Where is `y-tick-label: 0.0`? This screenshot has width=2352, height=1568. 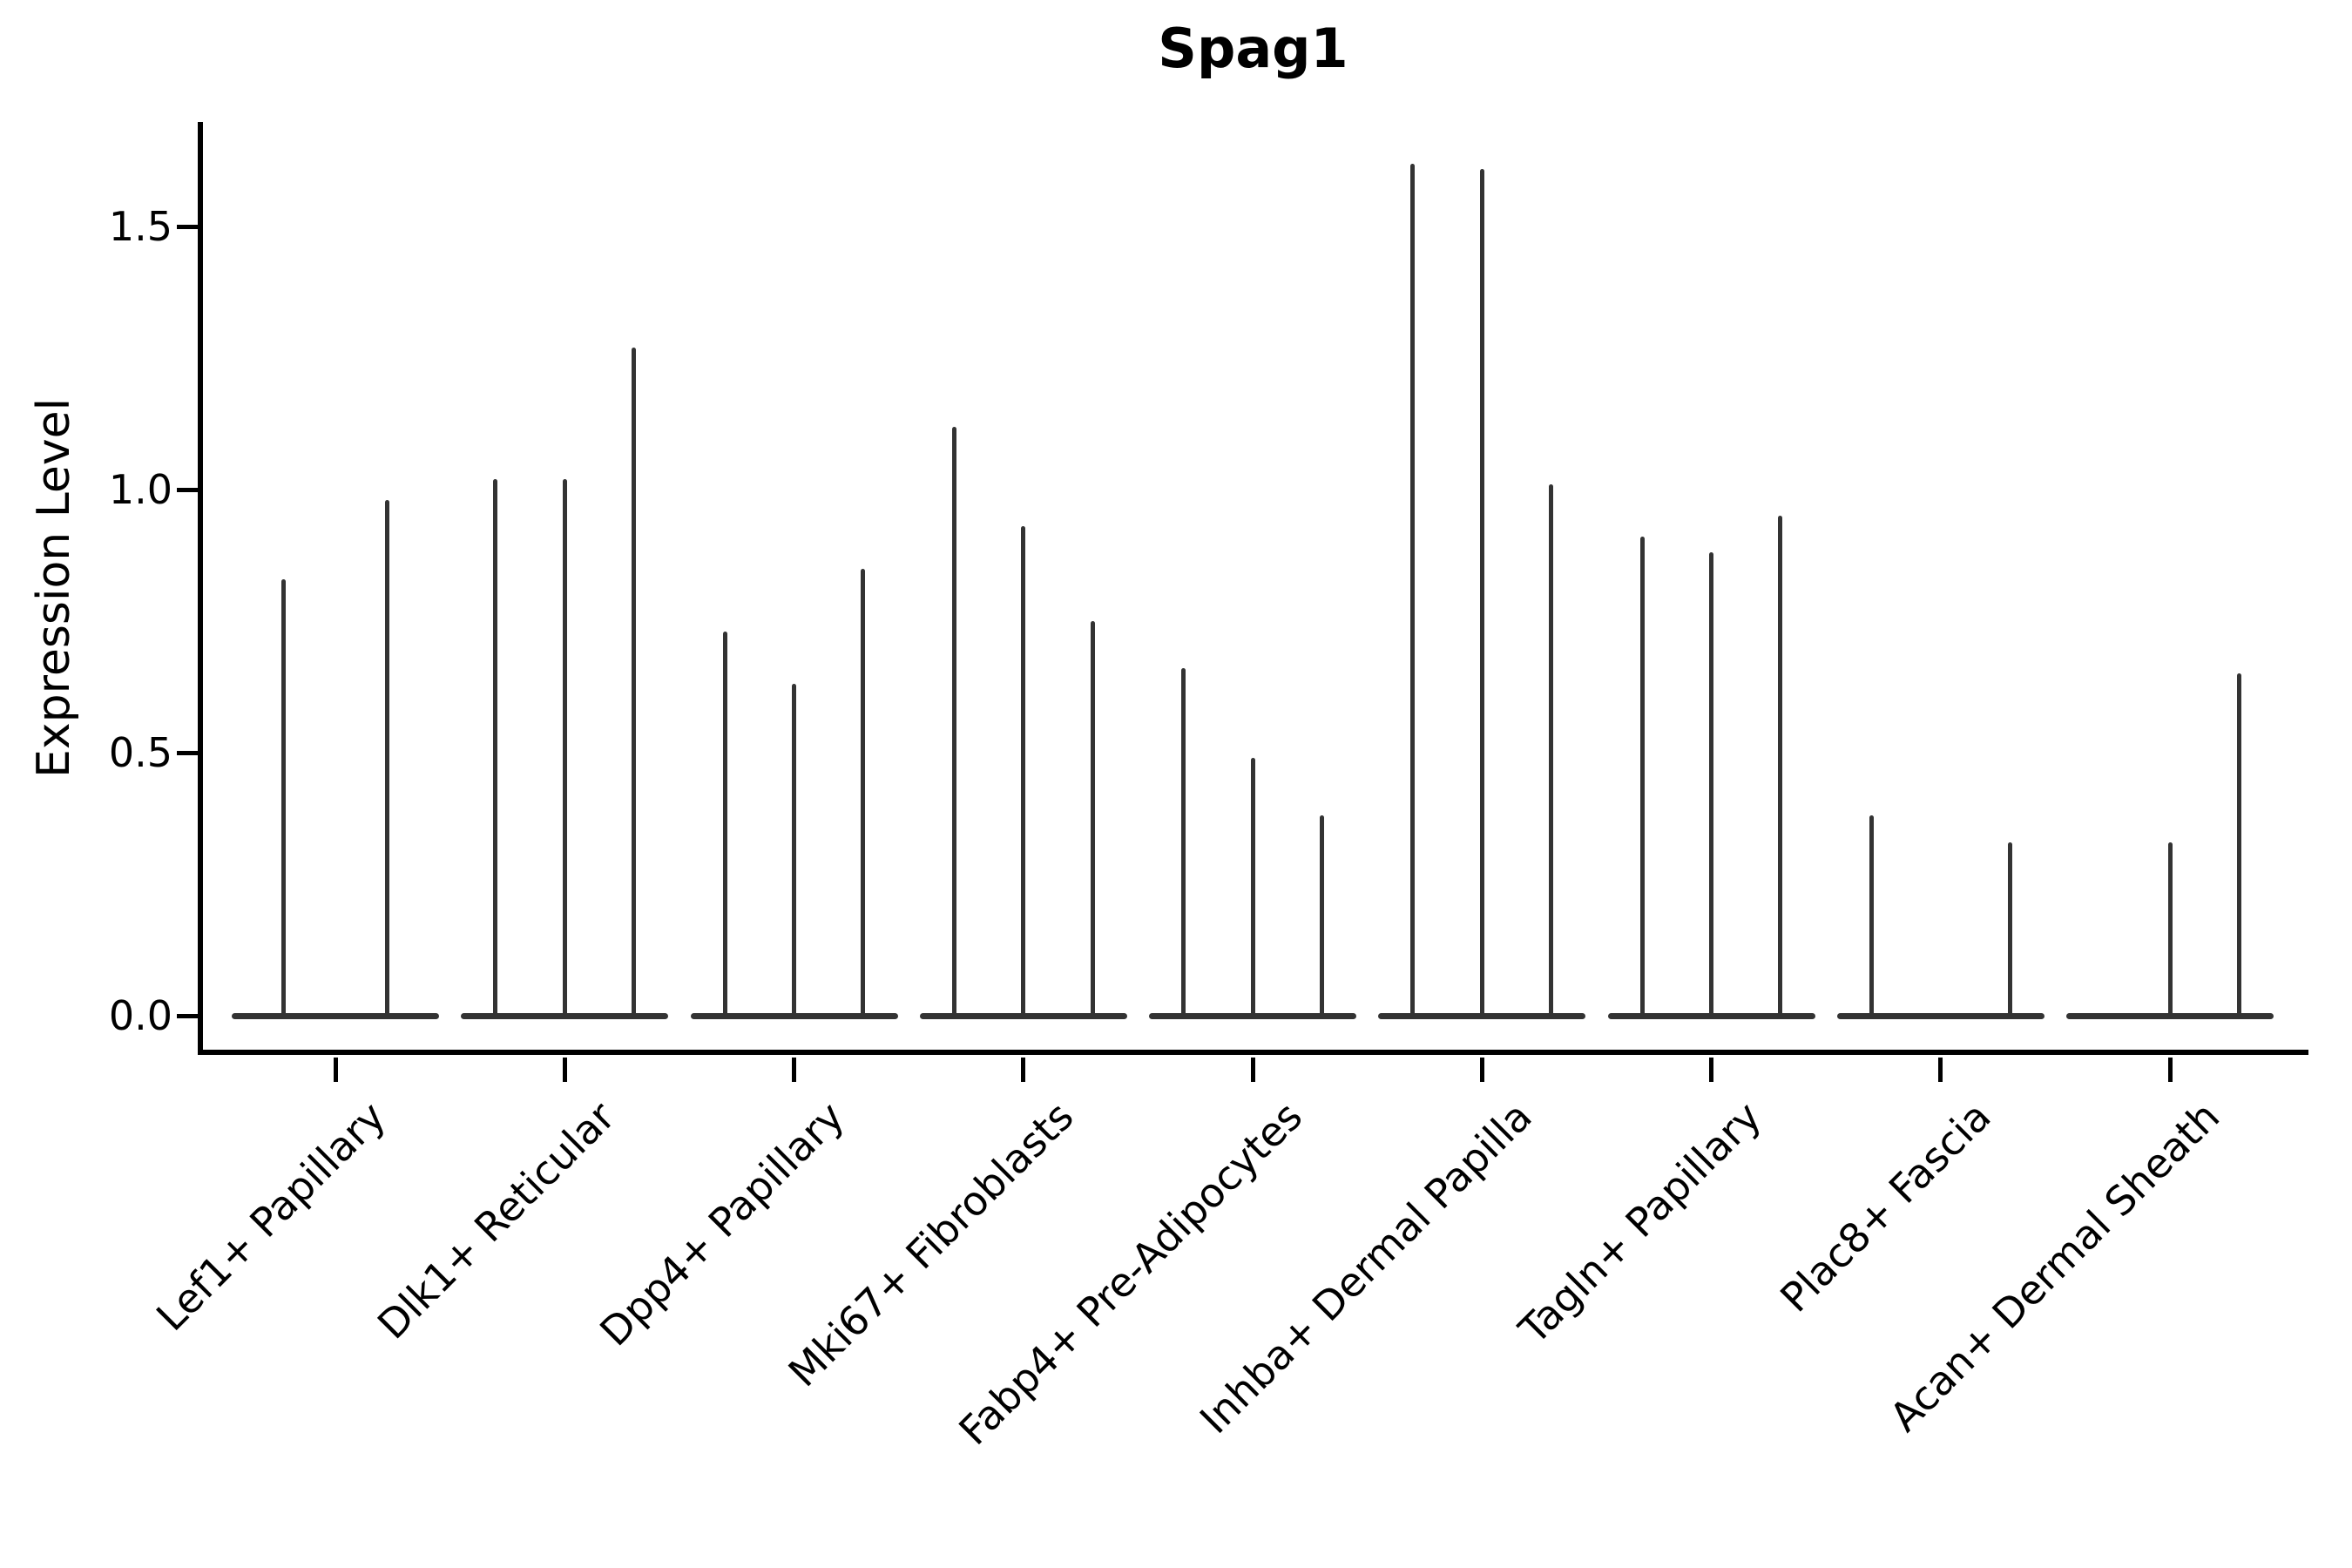 y-tick-label: 0.0 is located at coordinates (140, 1015).